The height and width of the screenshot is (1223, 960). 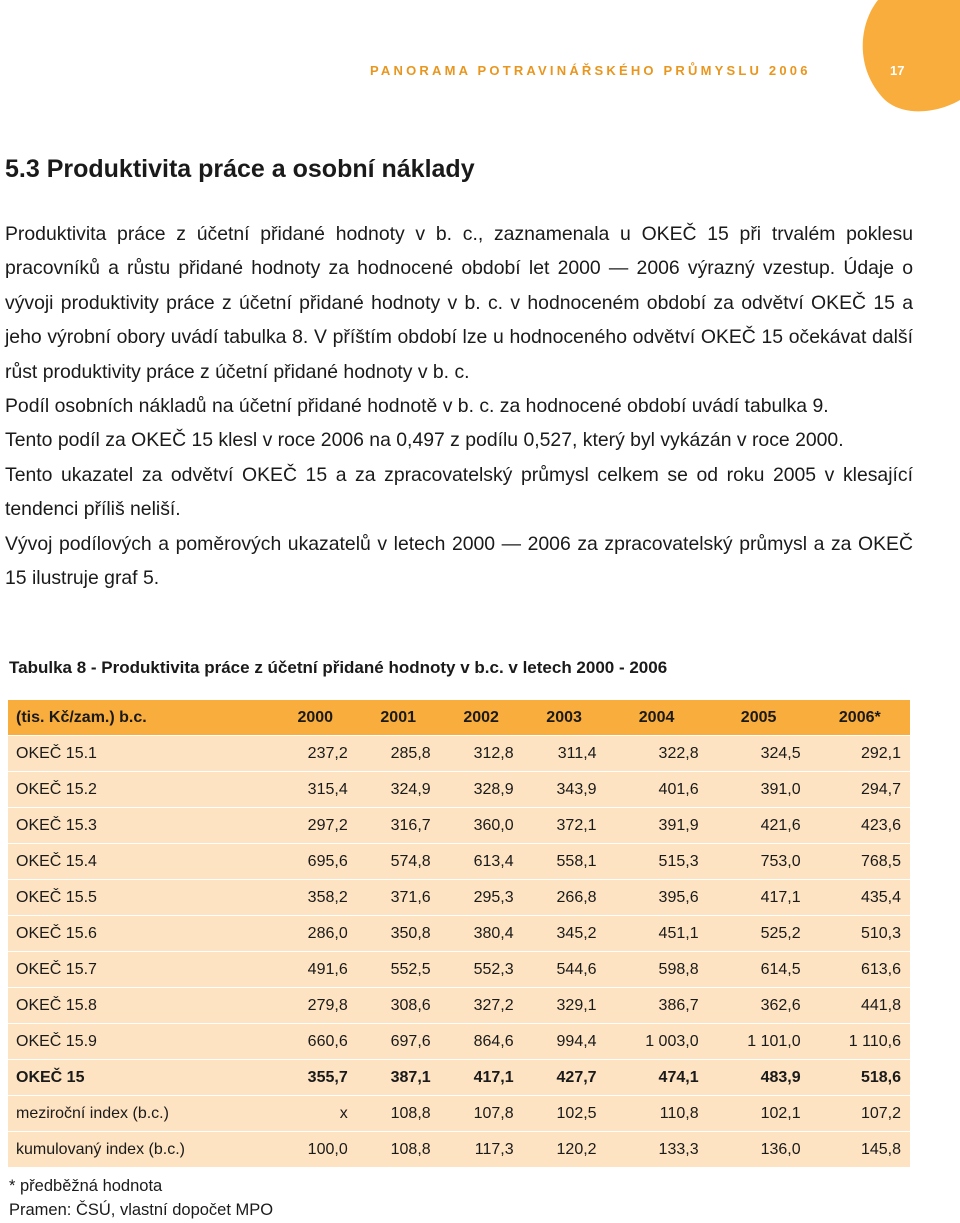 What do you see at coordinates (398, 933) in the screenshot?
I see `table-cell: 350,8` at bounding box center [398, 933].